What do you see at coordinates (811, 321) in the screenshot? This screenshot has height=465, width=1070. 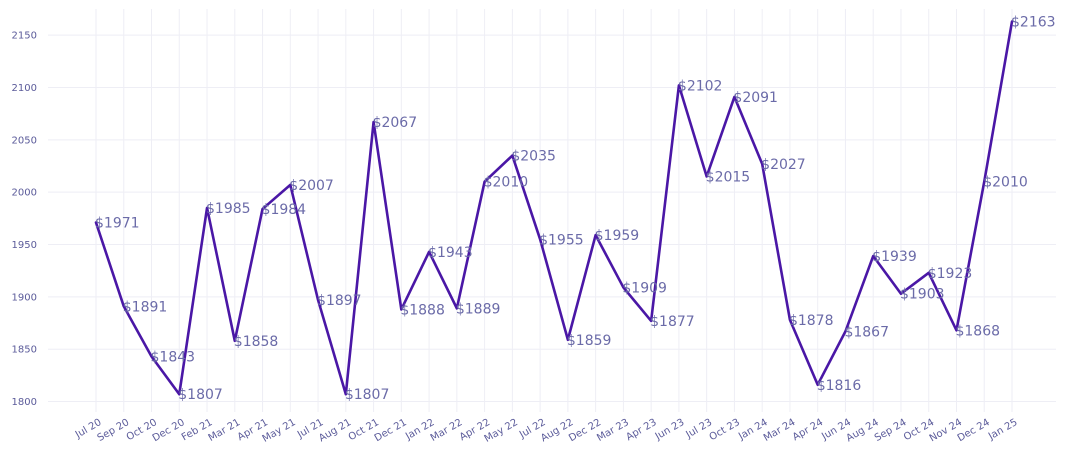 I see `data-label: $1878` at bounding box center [811, 321].